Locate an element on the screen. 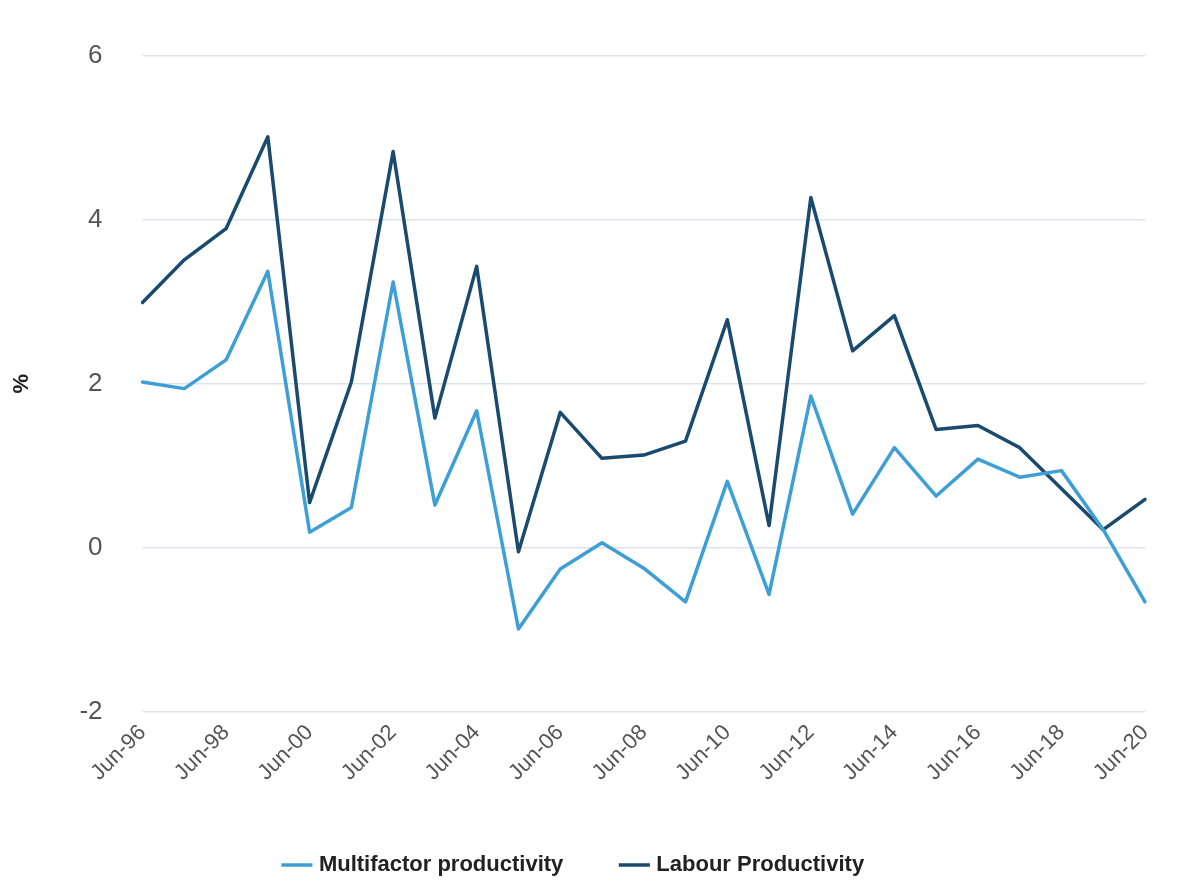 The width and height of the screenshot is (1185, 896). y-tick-label: 6 is located at coordinates (95, 53).